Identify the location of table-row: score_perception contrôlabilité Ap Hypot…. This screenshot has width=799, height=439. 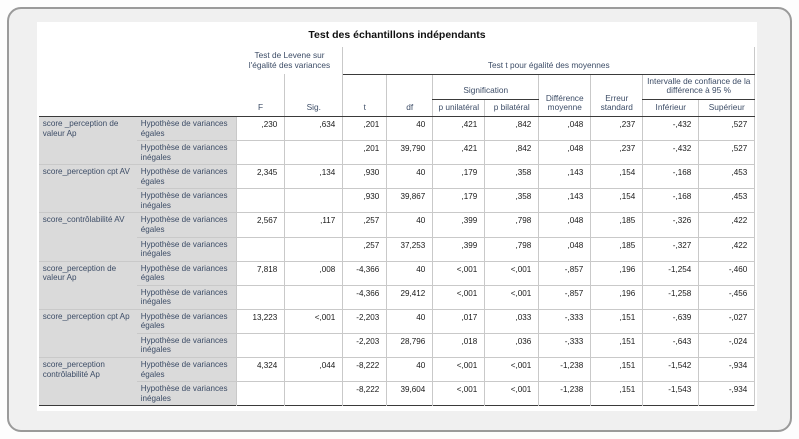
(397, 381).